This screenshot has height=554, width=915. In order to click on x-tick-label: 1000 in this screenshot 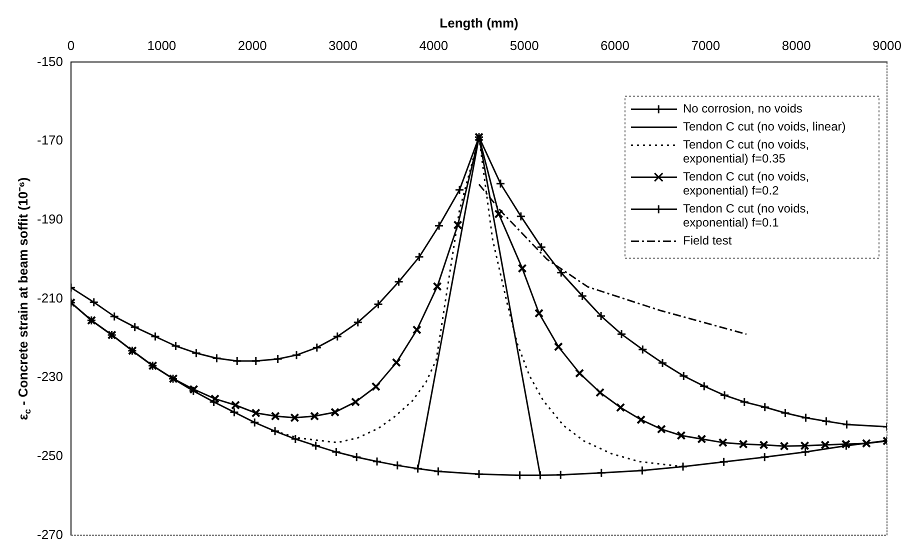, I will do `click(161, 45)`.